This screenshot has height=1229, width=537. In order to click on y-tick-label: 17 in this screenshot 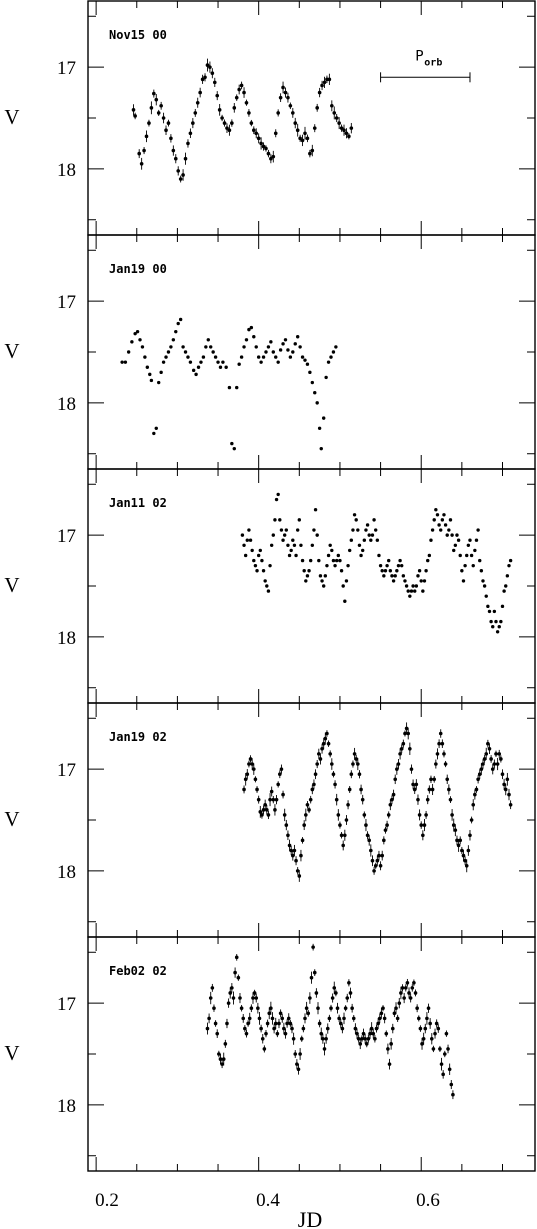, I will do `click(66, 536)`.